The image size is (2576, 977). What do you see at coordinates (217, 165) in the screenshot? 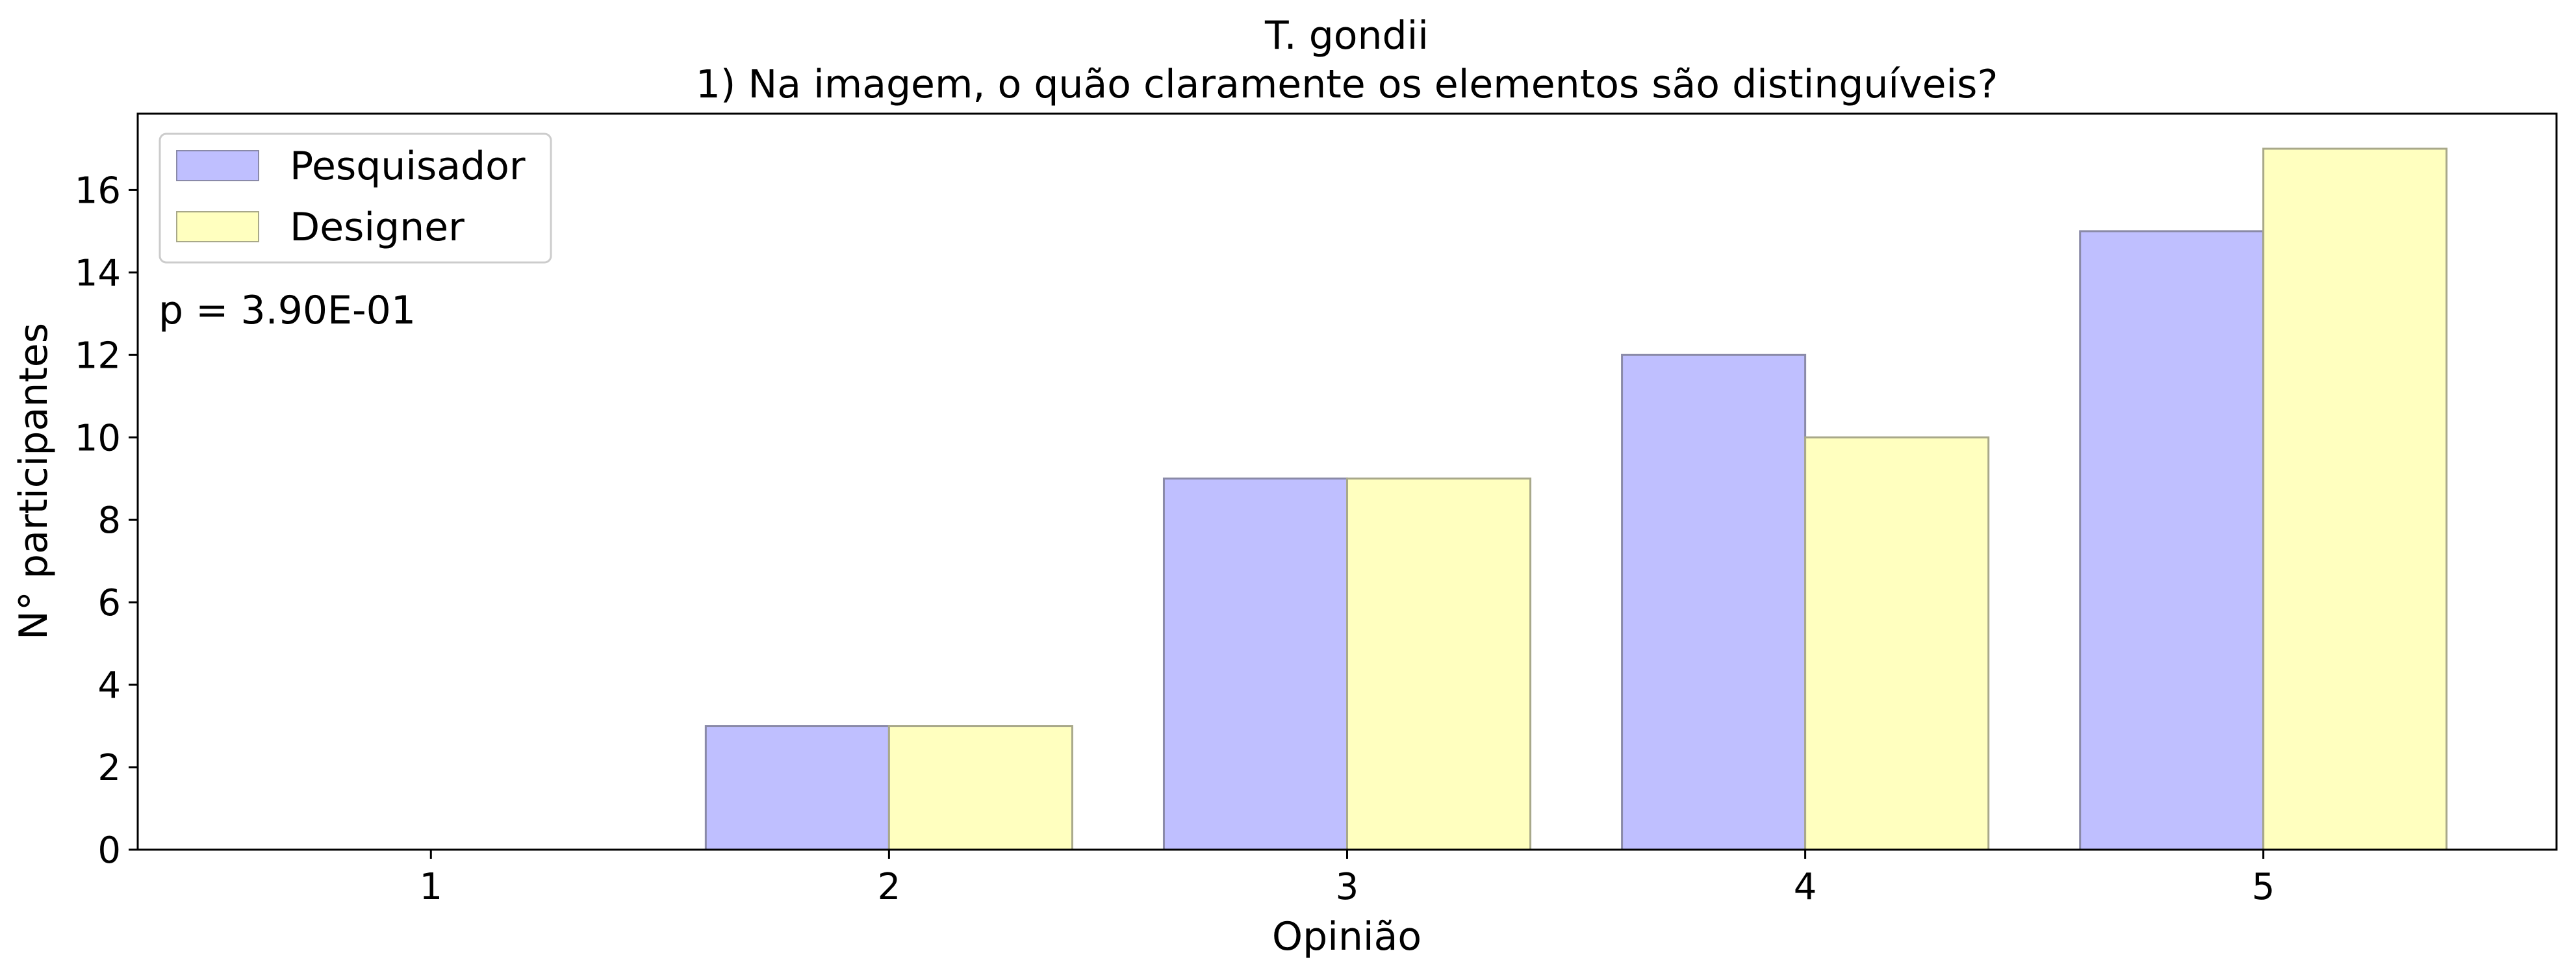
I see `legend-swatch-pesquisador` at bounding box center [217, 165].